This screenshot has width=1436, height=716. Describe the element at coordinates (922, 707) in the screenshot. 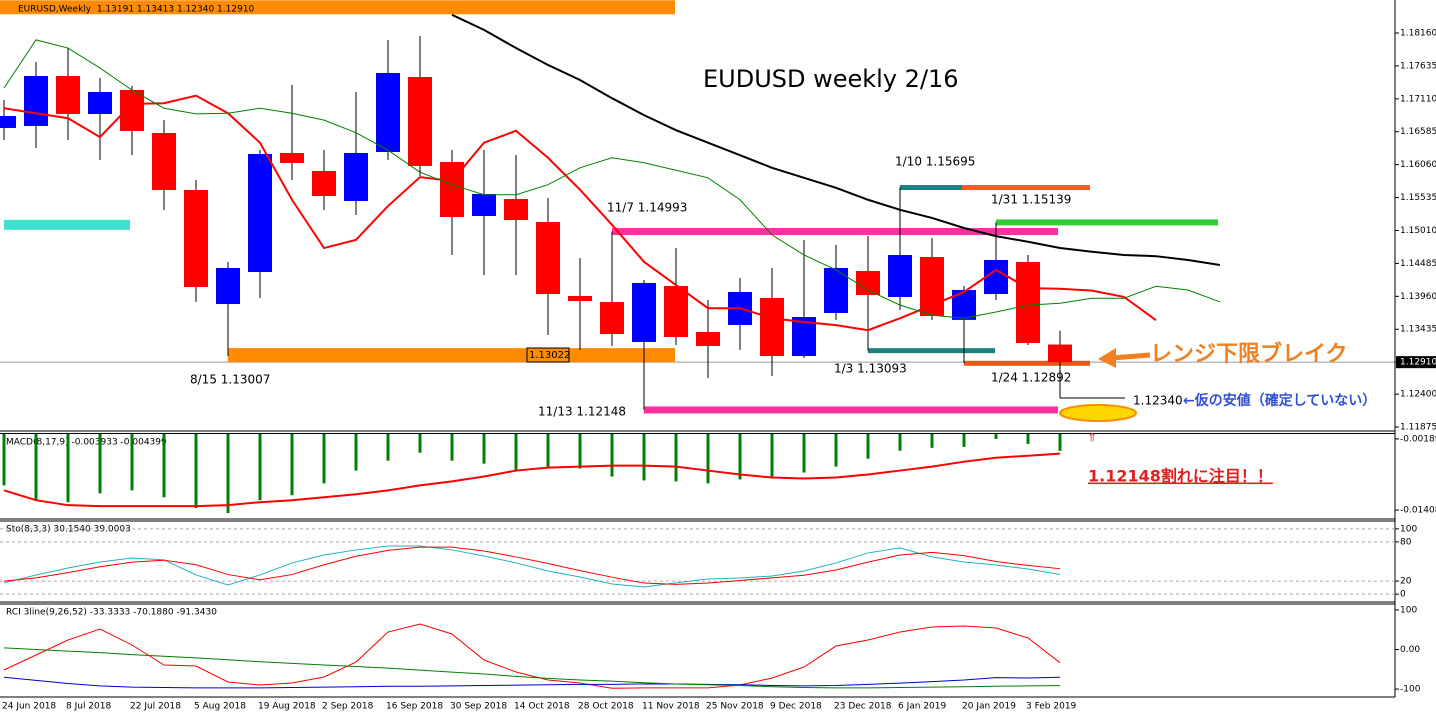

I see `x-tick-label: 6 Jan 2019` at that location.